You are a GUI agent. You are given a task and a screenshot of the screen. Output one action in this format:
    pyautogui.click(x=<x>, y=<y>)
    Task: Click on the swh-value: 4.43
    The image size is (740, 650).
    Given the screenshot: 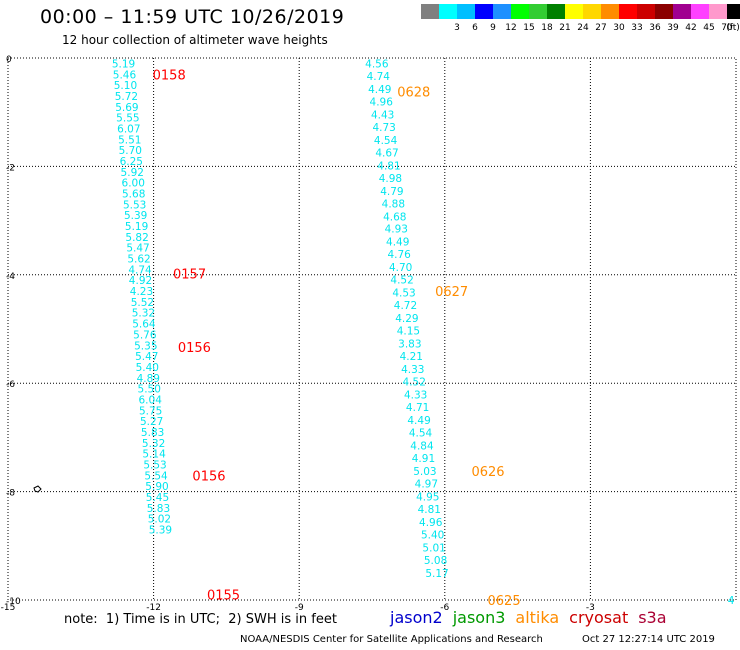 What is the action you would take?
    pyautogui.click(x=382, y=115)
    